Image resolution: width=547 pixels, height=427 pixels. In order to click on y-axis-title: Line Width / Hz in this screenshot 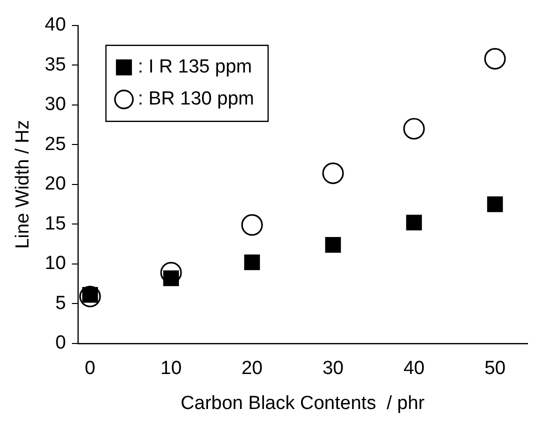, I will do `click(23, 184)`.